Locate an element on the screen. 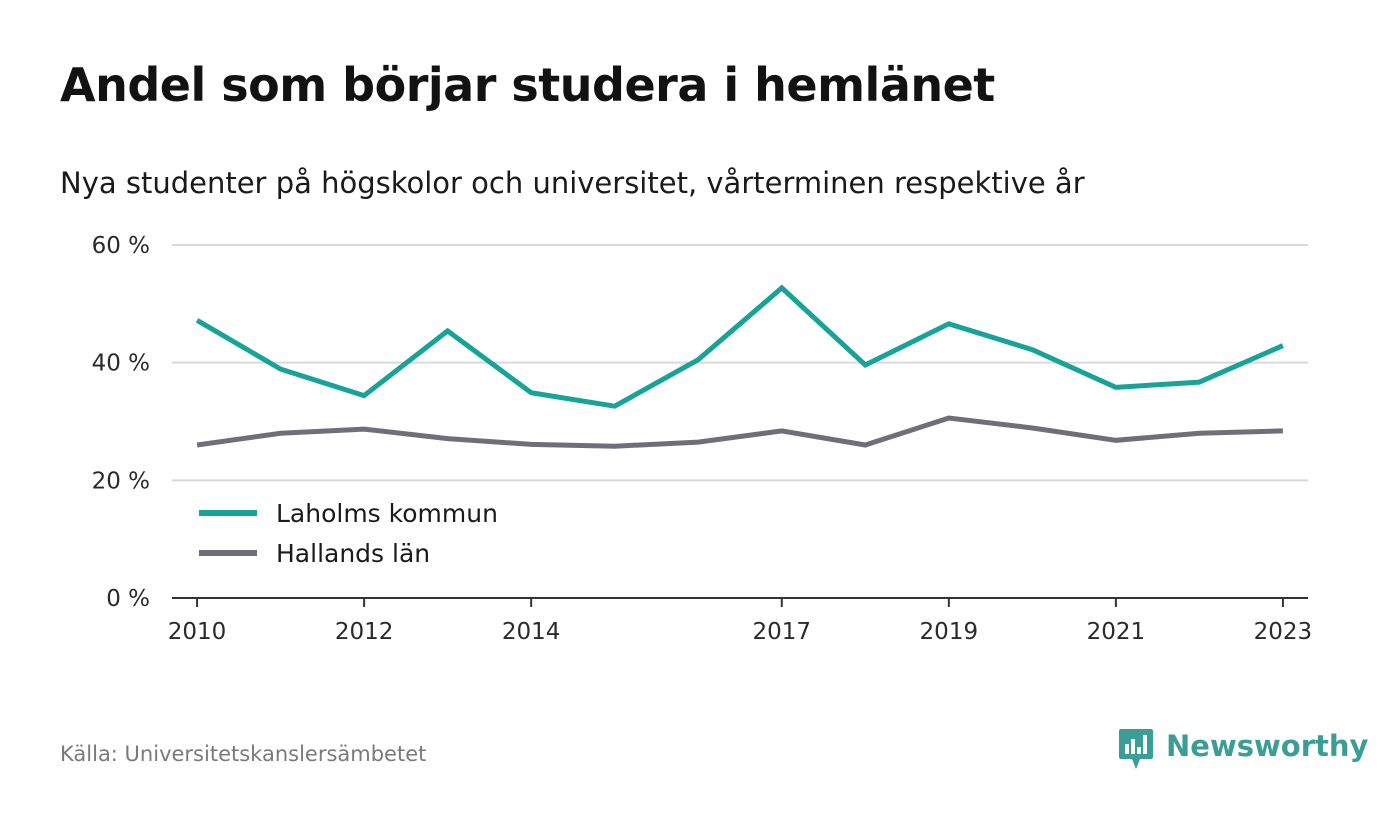 This screenshot has height=831, width=1400. y-tick-label-60: 60 % is located at coordinates (121, 246).